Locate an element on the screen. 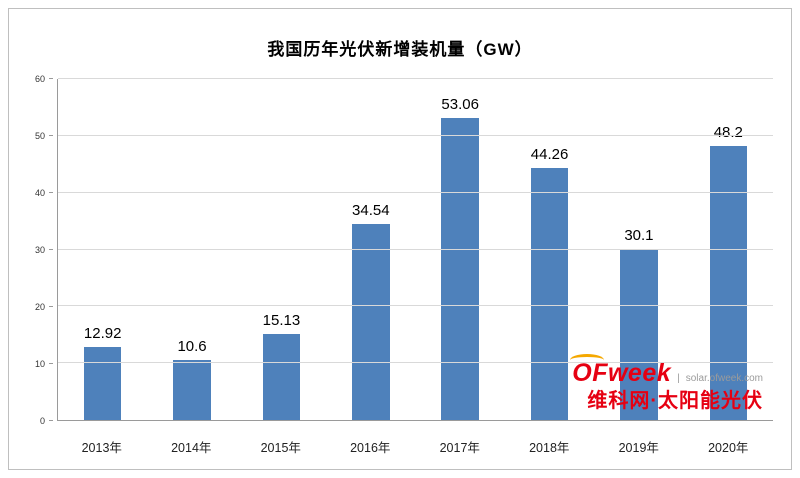 The width and height of the screenshot is (800, 478). bar-column: 34.54 is located at coordinates (370, 249).